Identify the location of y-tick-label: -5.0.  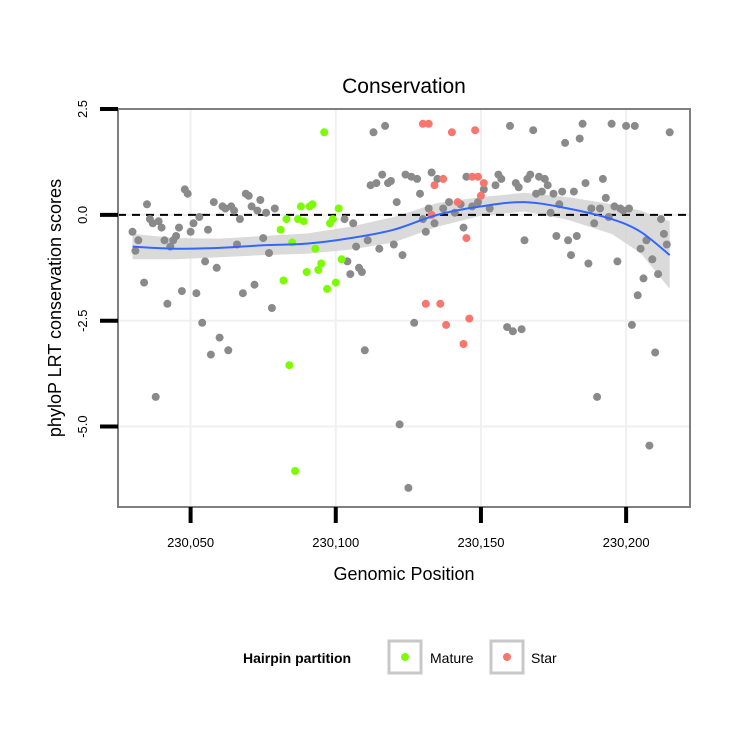
(82, 426).